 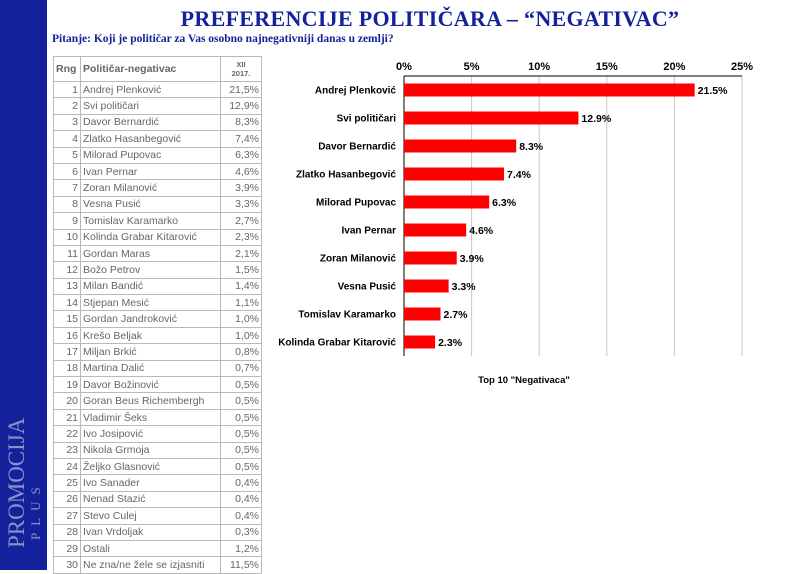 I want to click on data-label: 3.3%, so click(x=464, y=287).